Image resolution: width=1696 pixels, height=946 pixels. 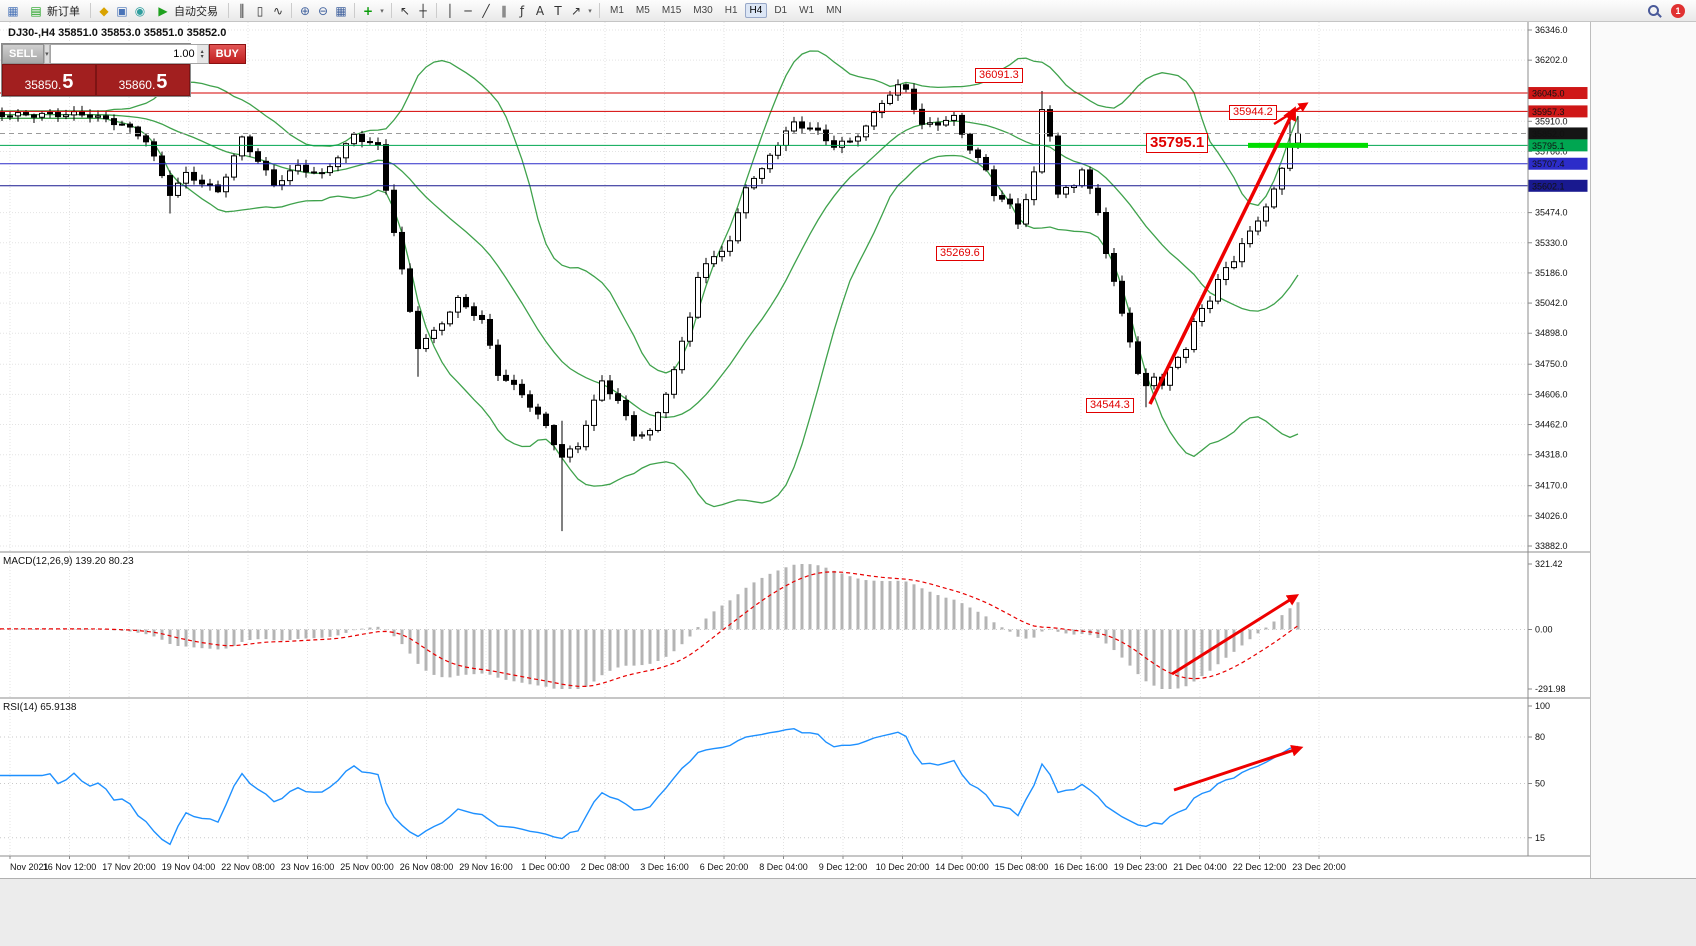 What do you see at coordinates (1551, 394) in the screenshot?
I see `svg-text: 34606.0` at bounding box center [1551, 394].